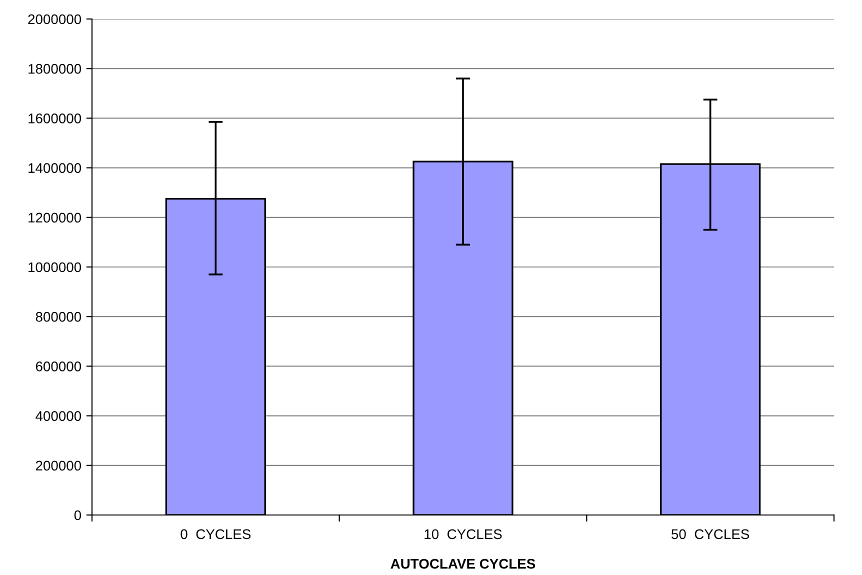 The image size is (862, 575). Describe the element at coordinates (463, 563) in the screenshot. I see `x-axis-title: AUTOCLAVE CYCLES` at that location.